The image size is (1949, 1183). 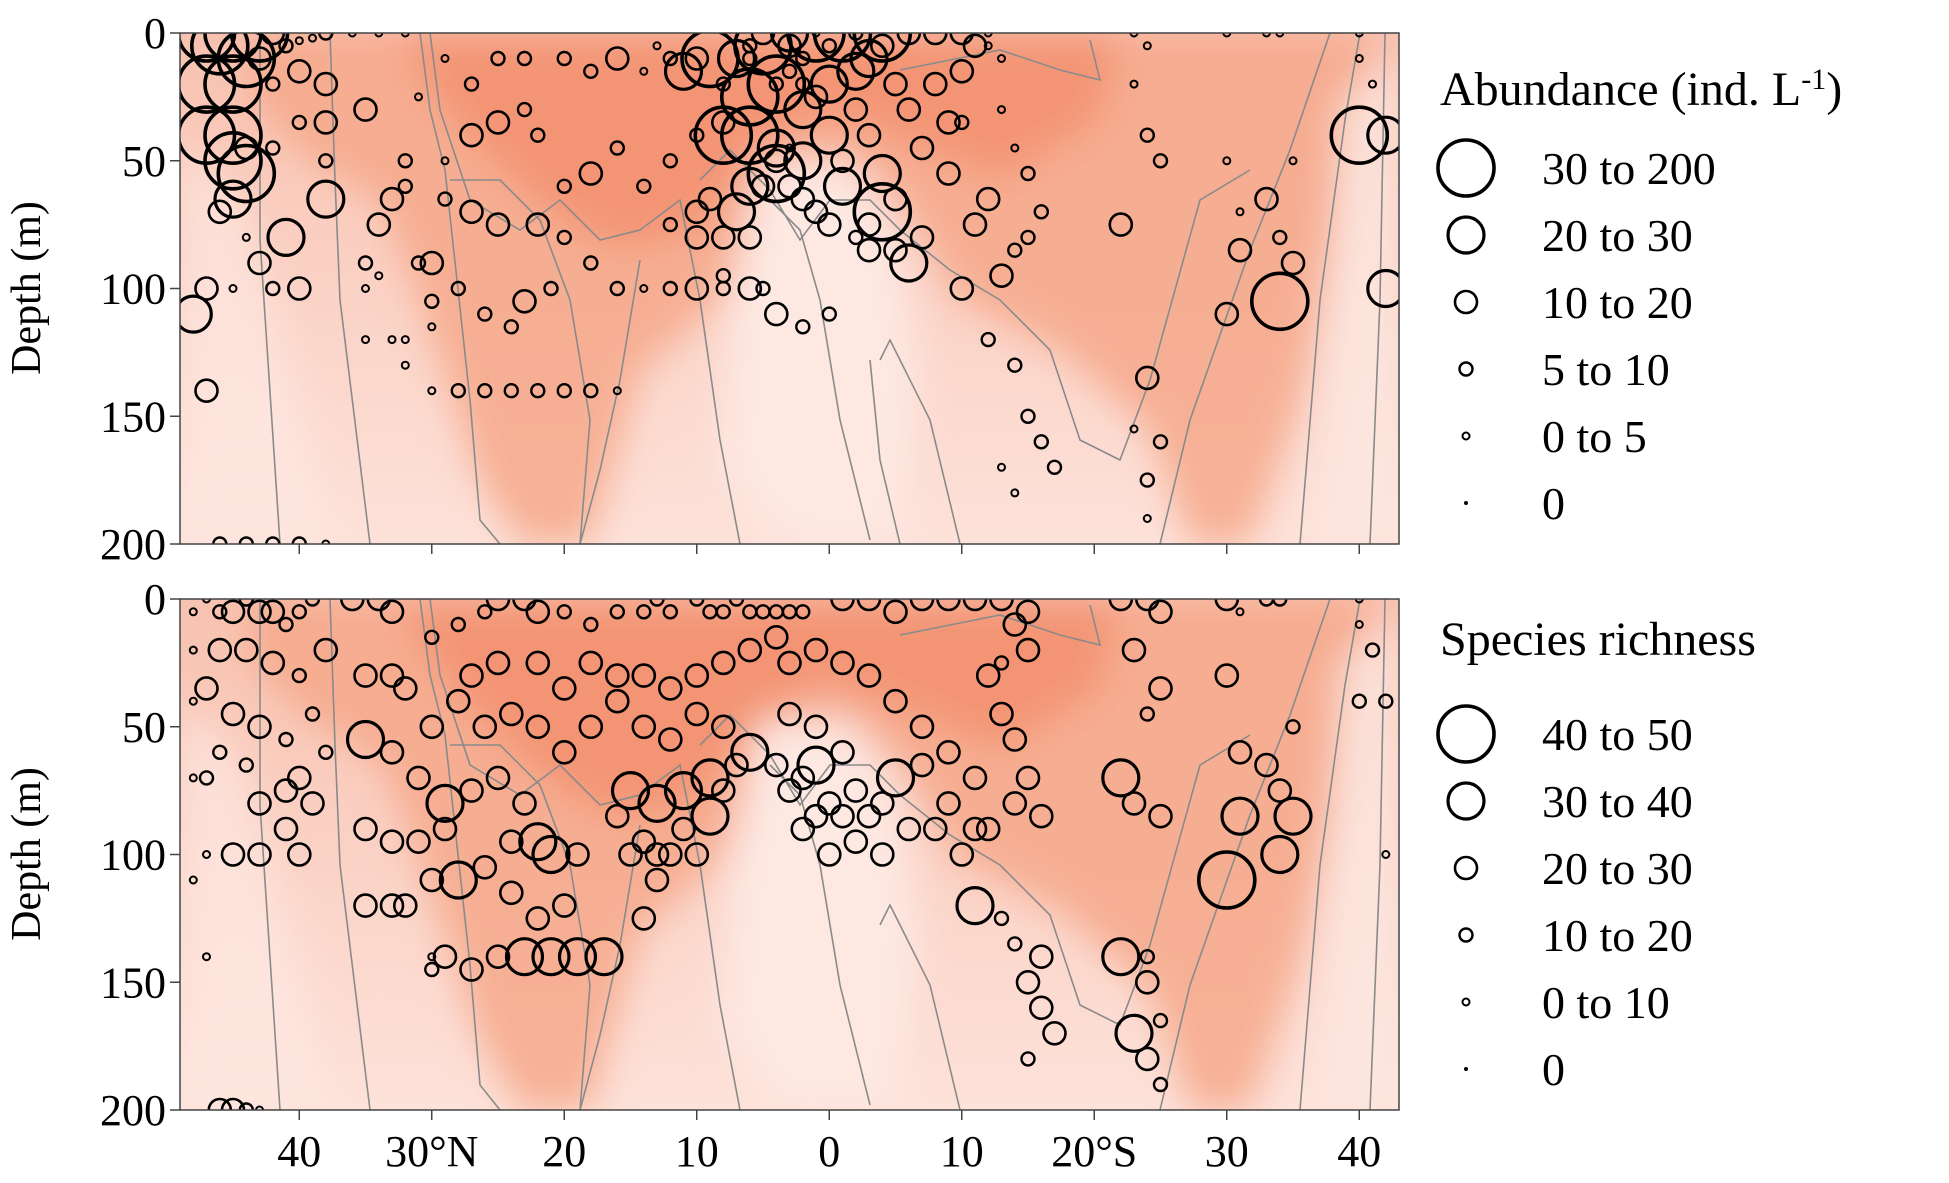 What do you see at coordinates (27, 288) in the screenshot?
I see `y-axis-title-top: Depth (m)` at bounding box center [27, 288].